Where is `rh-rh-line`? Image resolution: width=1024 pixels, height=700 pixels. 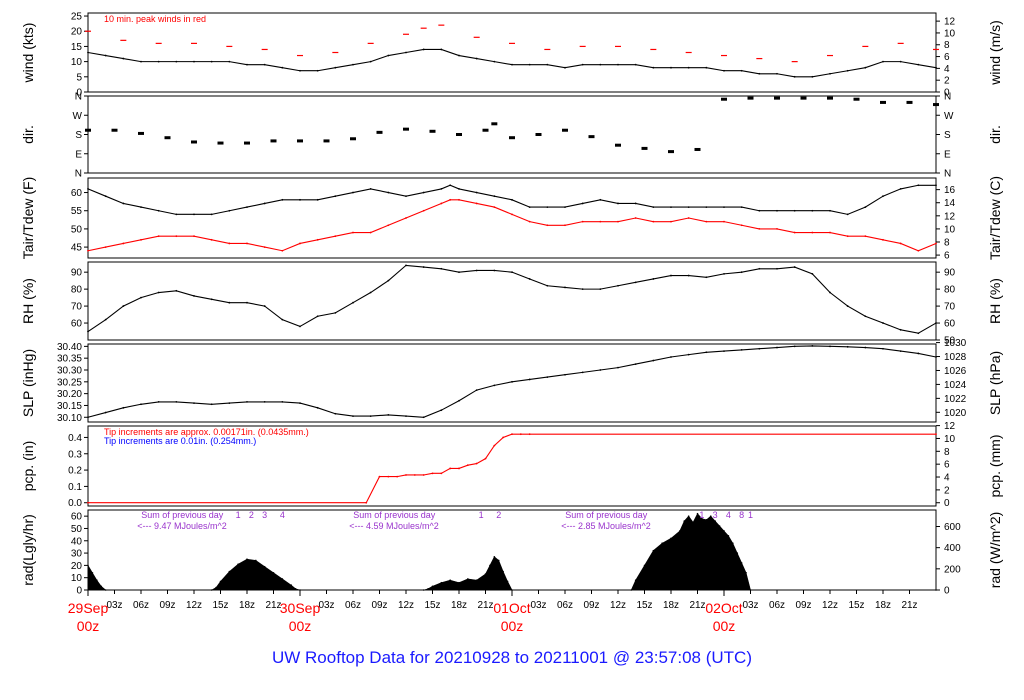 rh-rh-line is located at coordinates (512, 299).